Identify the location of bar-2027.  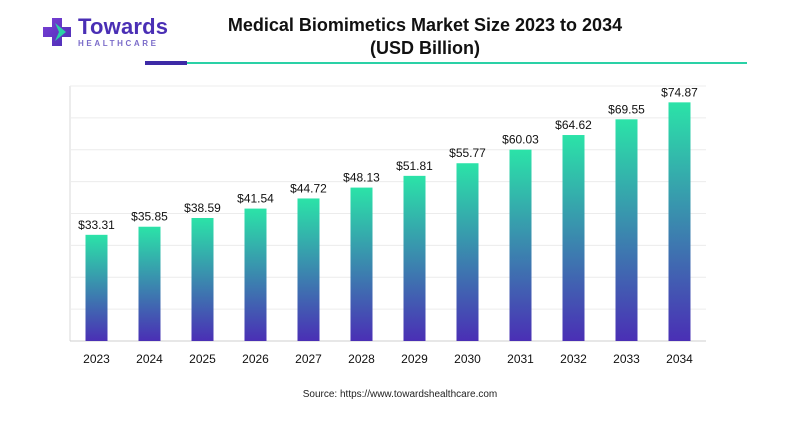
(308, 269).